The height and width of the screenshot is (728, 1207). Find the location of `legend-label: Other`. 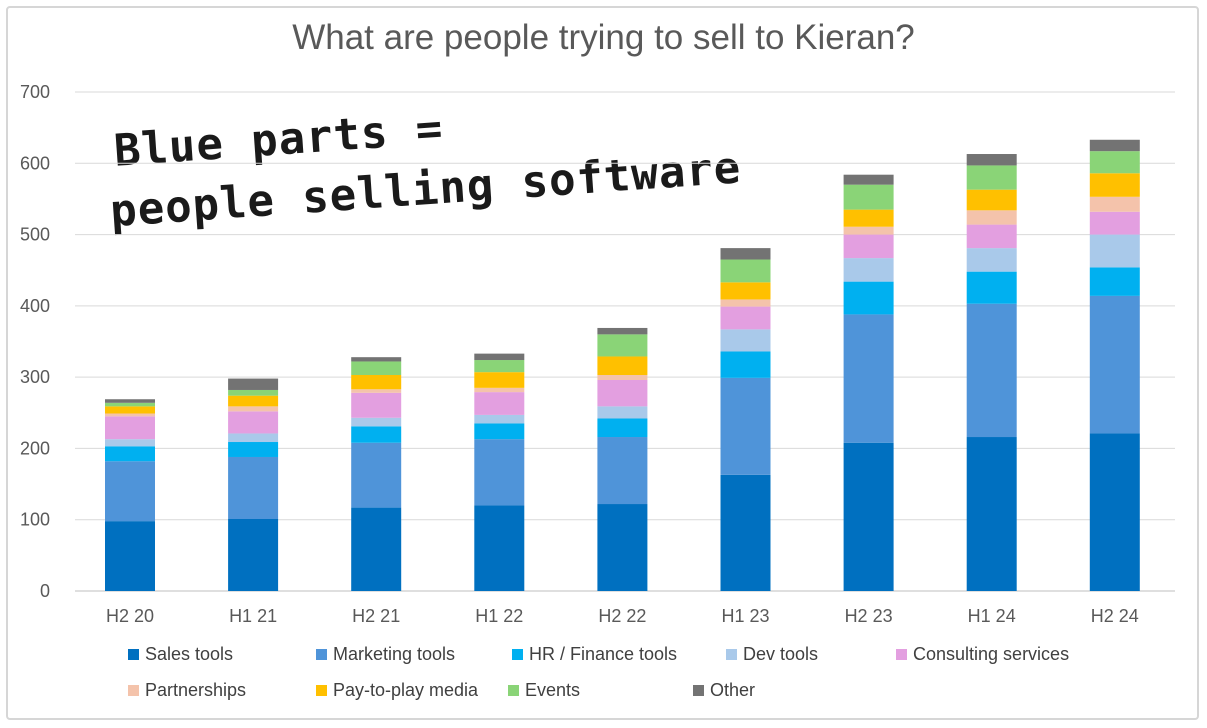

legend-label: Other is located at coordinates (733, 690).